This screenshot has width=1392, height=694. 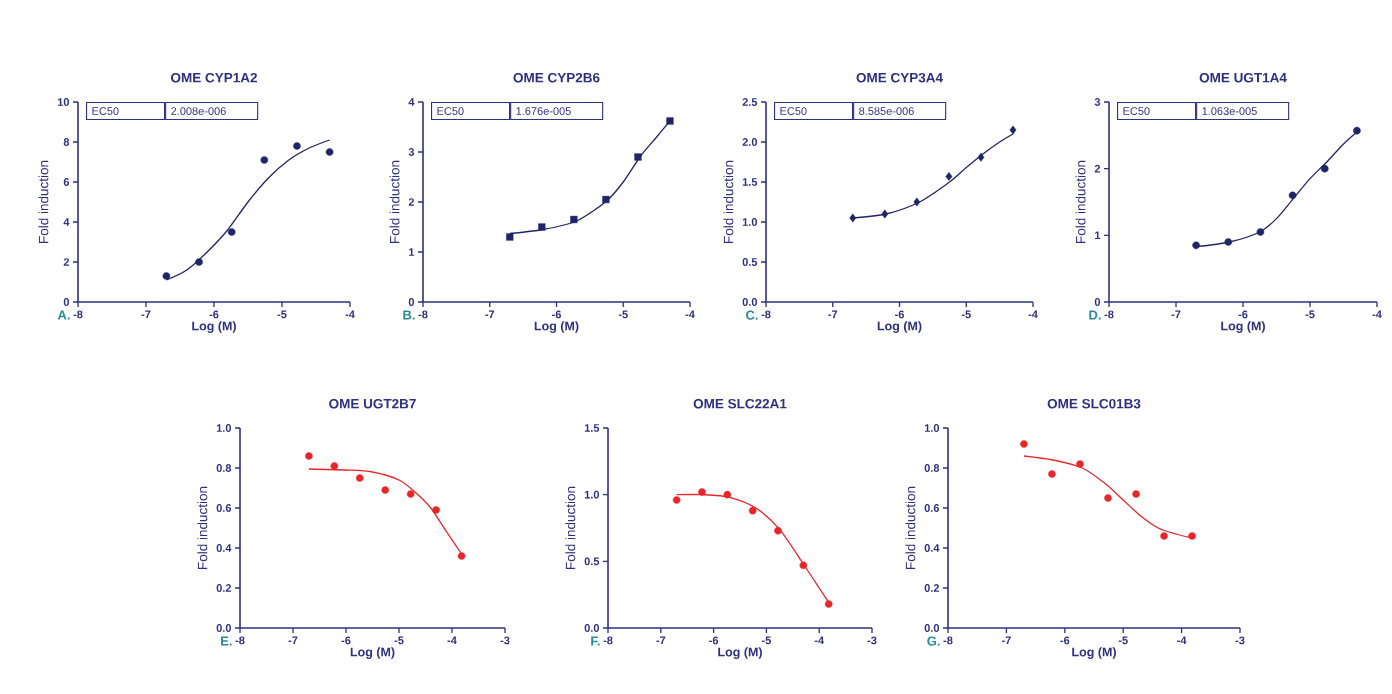 I want to click on annotation: 8.585e-006, so click(x=886, y=111).